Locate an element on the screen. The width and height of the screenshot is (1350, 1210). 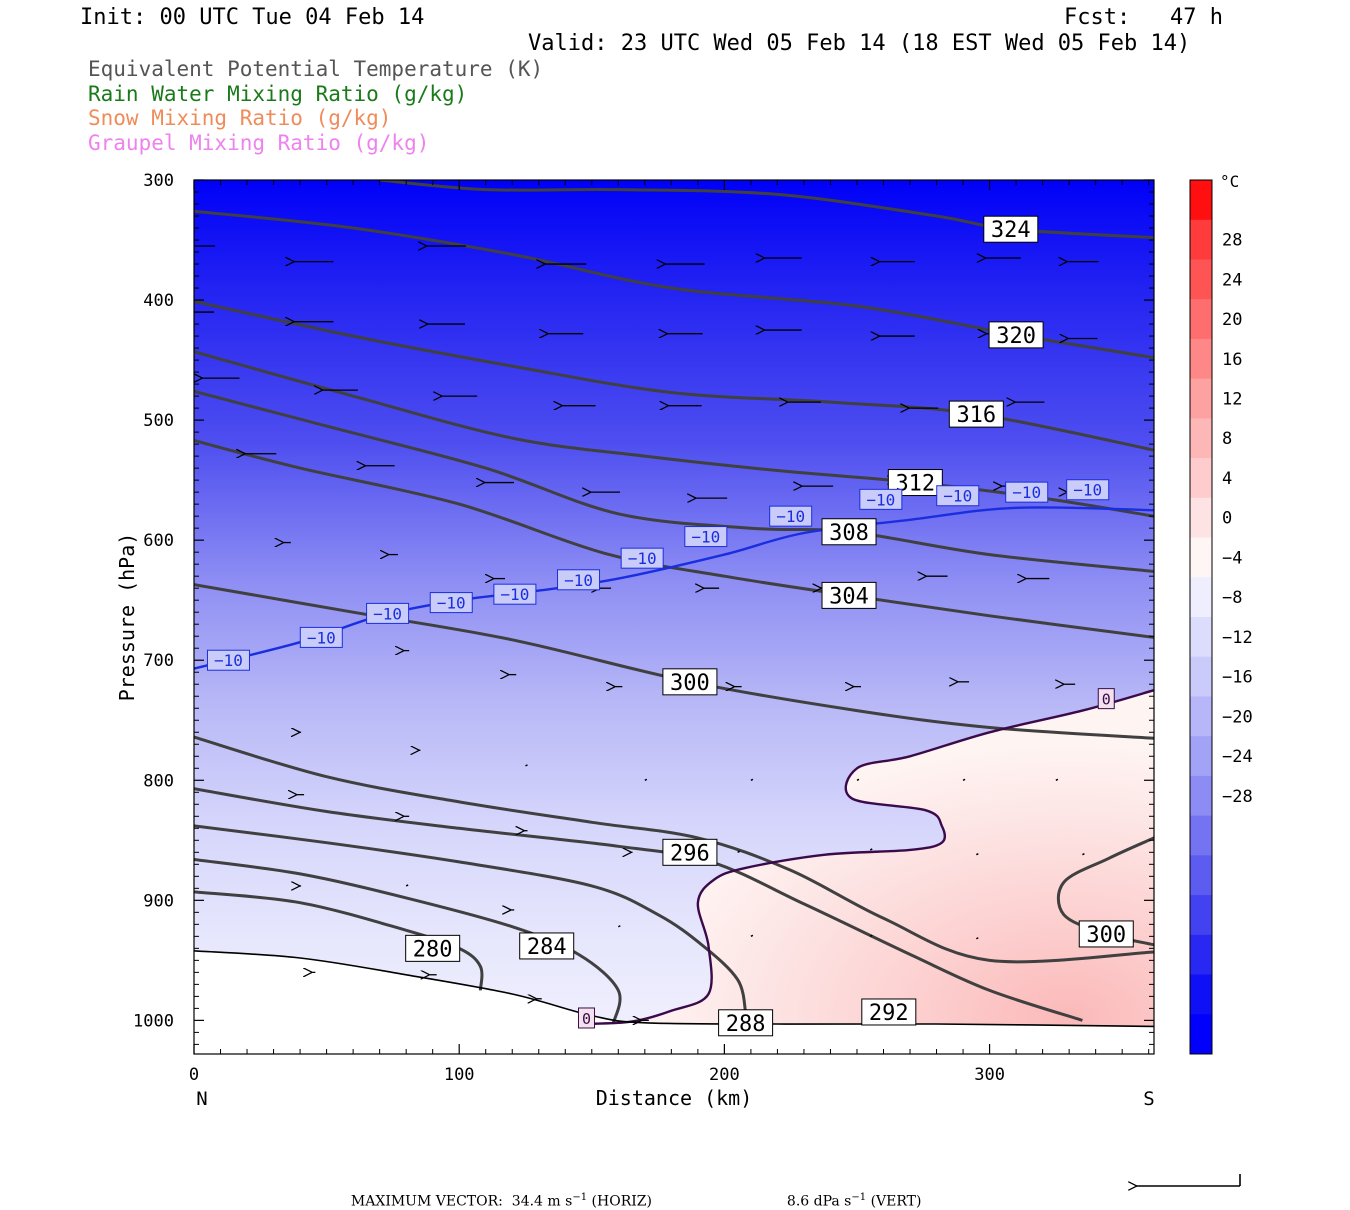
y-tick-label: 900 is located at coordinates (158, 901).